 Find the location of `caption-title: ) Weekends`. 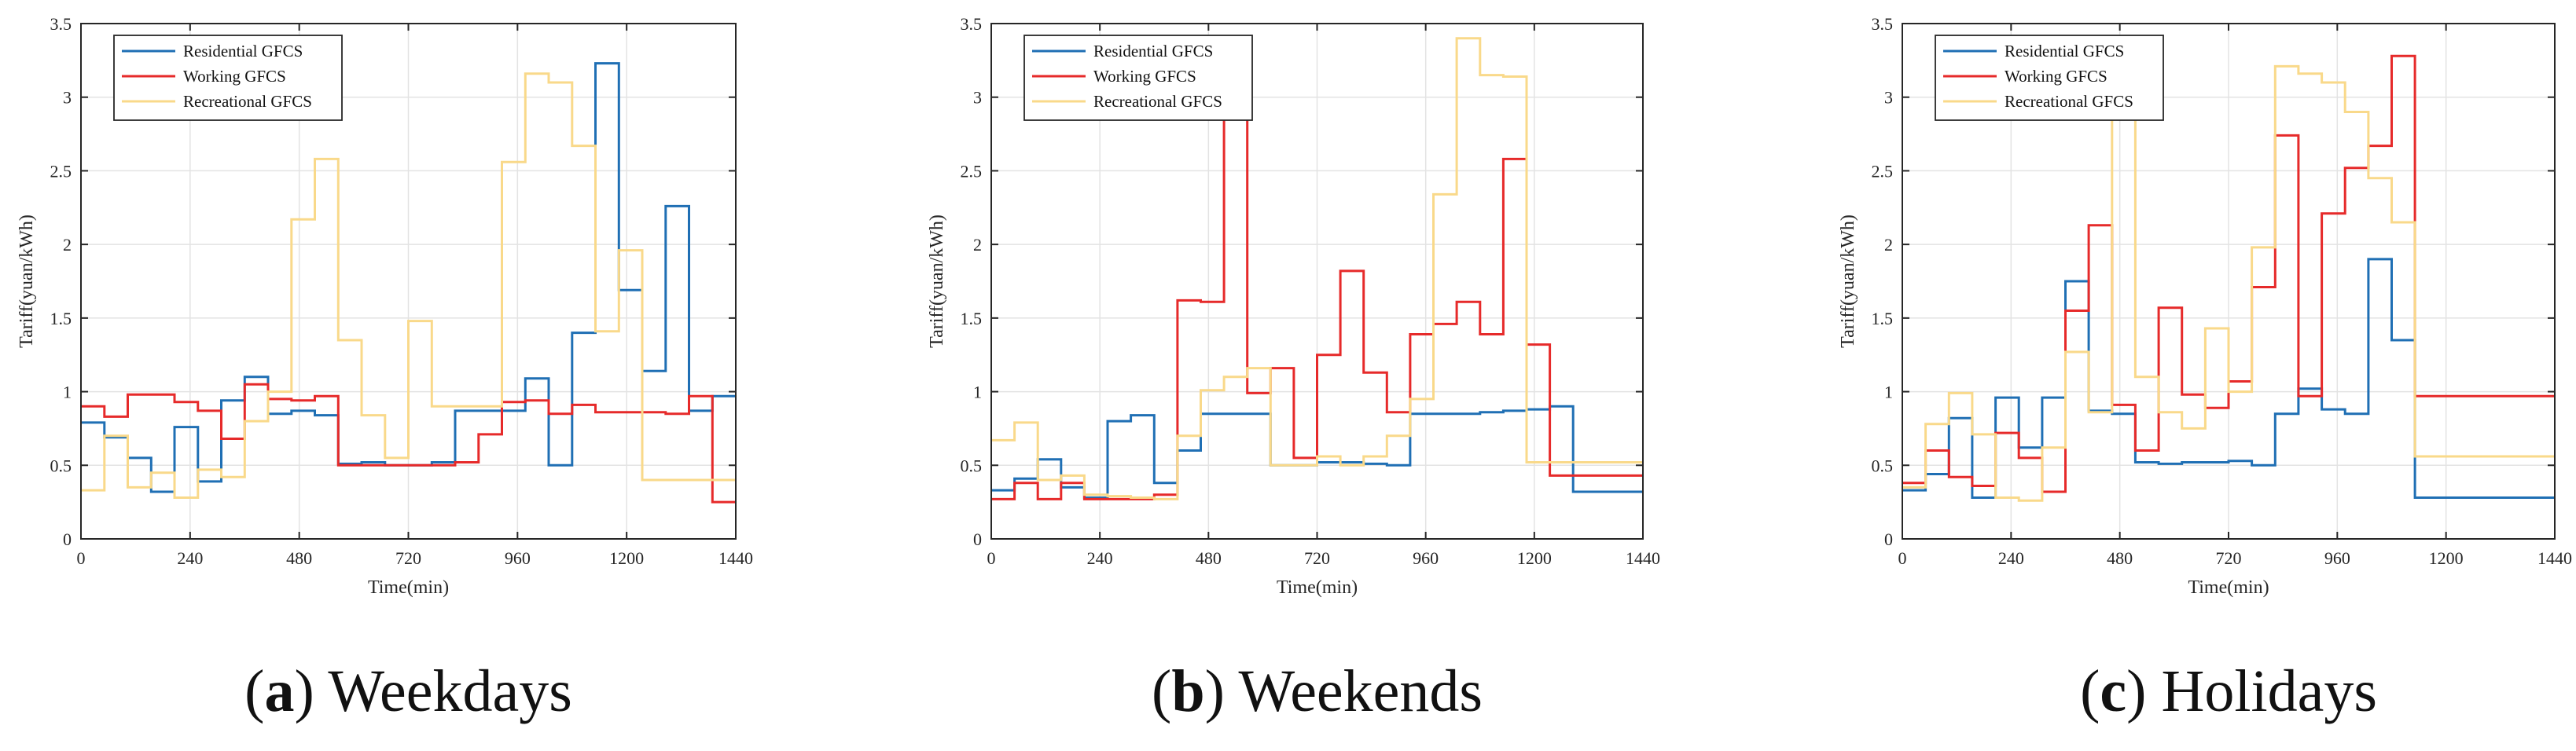

caption-title: ) Weekends is located at coordinates (1344, 691).